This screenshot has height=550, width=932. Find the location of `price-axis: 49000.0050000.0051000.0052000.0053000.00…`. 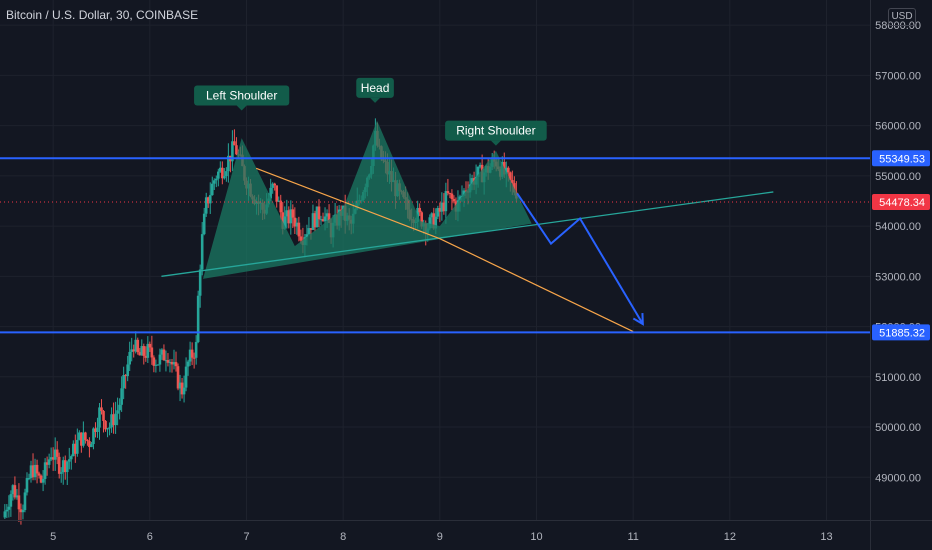

price-axis: 49000.0050000.0051000.0052000.0053000.00… is located at coordinates (900, 275).